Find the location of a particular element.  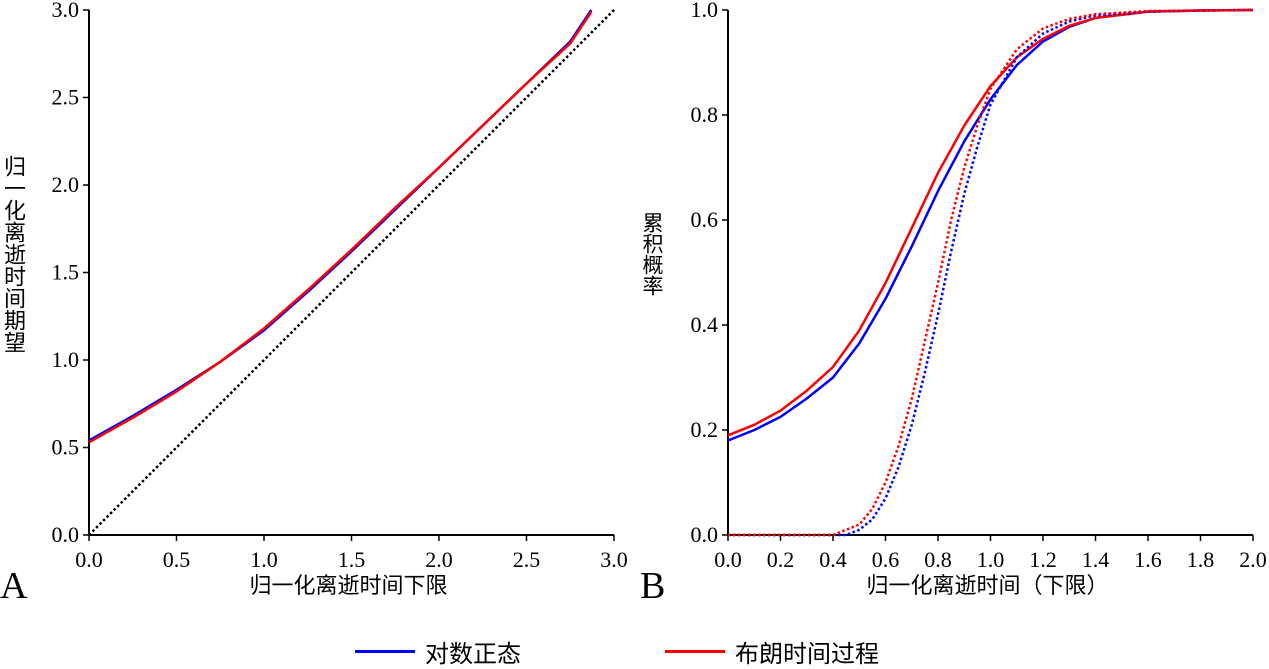

legend-swatch-red is located at coordinates (695, 651).